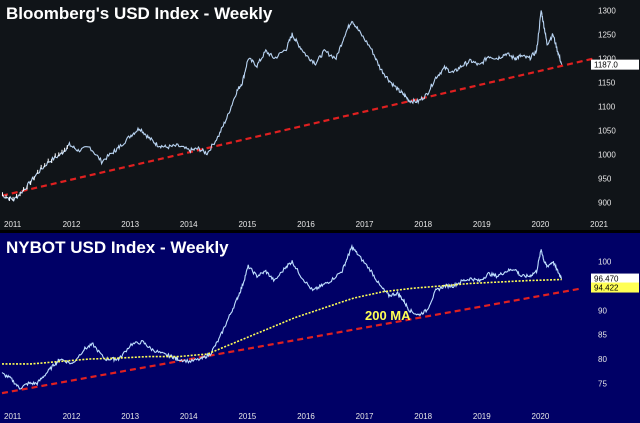 This screenshot has width=640, height=423. Describe the element at coordinates (606, 288) in the screenshot. I see `ma-value-text: 94.422` at that location.